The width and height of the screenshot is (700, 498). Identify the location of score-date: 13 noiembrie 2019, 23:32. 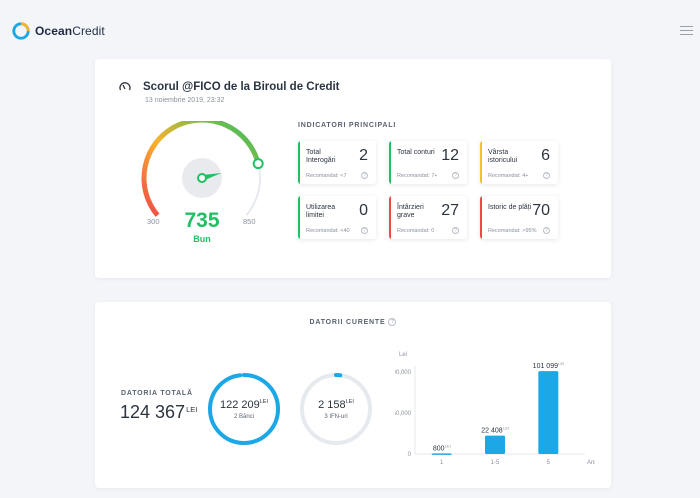
(185, 100).